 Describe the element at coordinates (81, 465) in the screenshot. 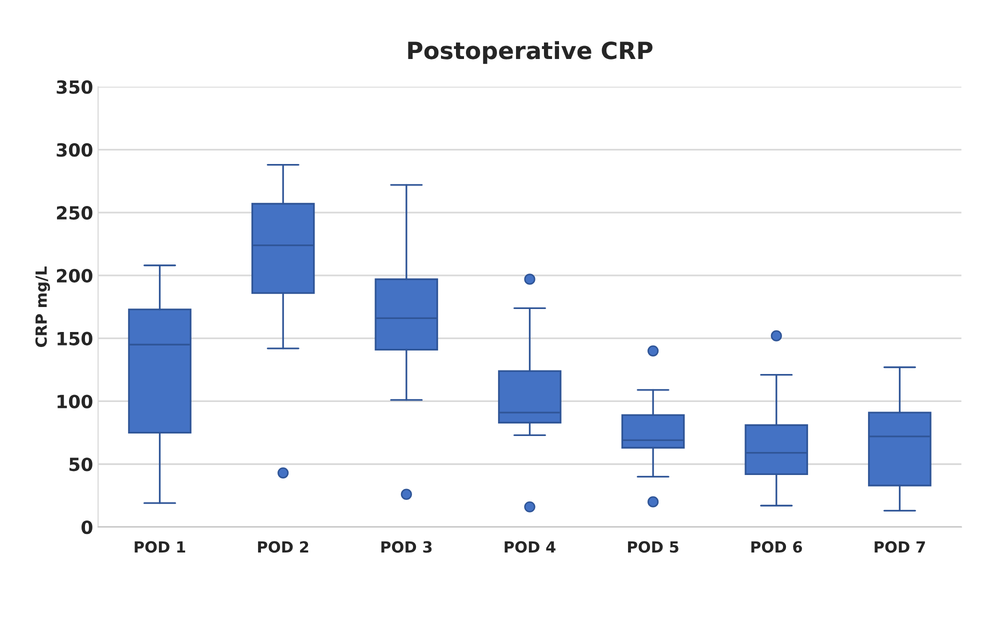

I see `y-tick-label: 50` at that location.